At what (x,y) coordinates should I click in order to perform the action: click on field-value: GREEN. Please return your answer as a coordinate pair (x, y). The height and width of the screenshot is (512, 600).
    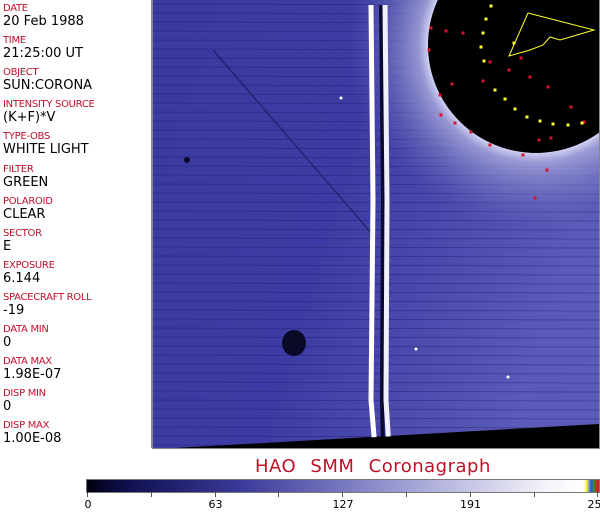
    Looking at the image, I should click on (26, 182).